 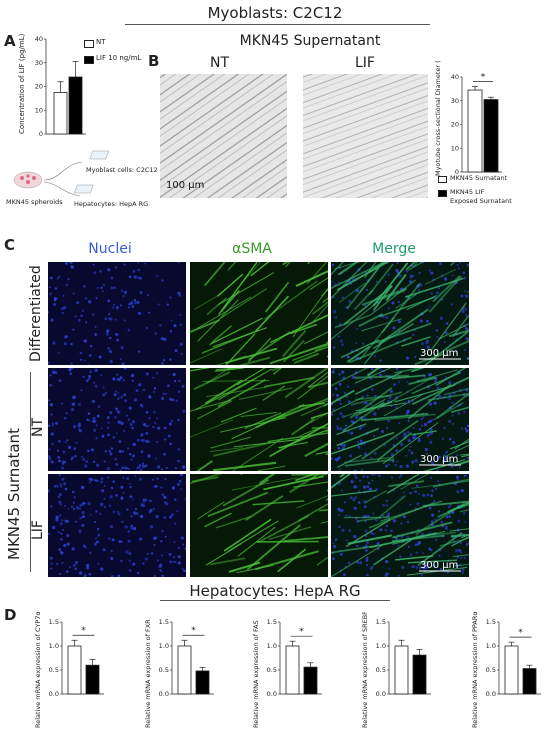 I want to click on fluorescence-image-lif-asma, so click(x=259, y=525).